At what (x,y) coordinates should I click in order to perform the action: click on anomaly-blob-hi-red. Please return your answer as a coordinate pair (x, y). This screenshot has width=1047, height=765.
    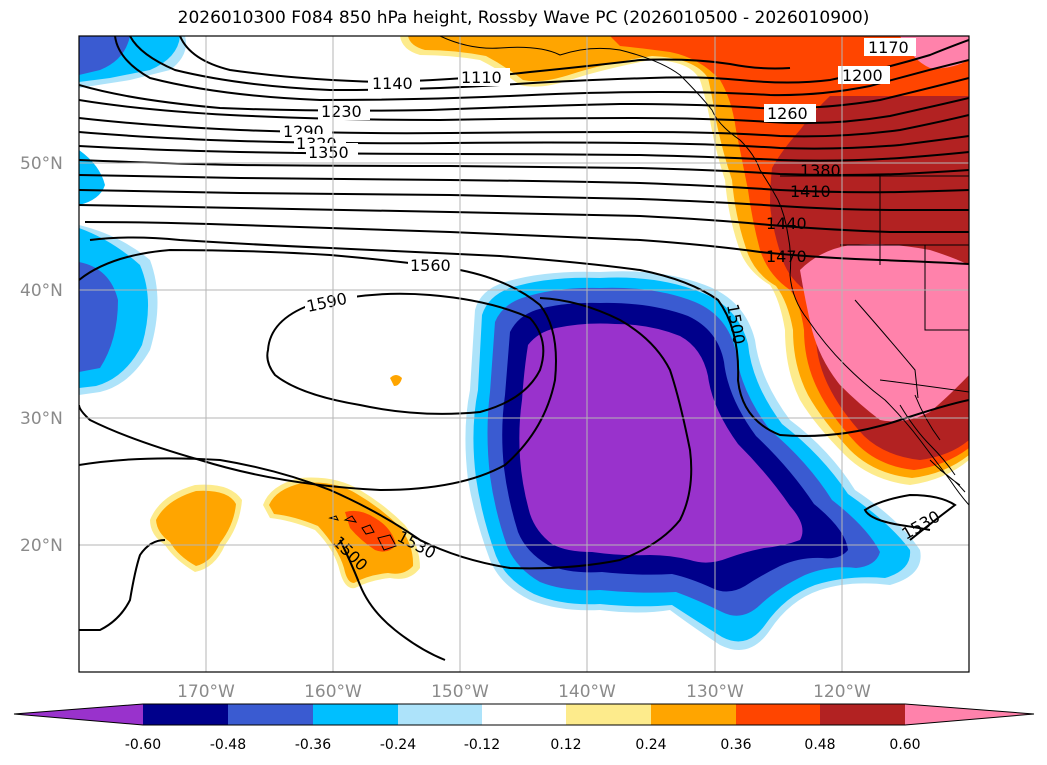
    Looking at the image, I should click on (370, 531).